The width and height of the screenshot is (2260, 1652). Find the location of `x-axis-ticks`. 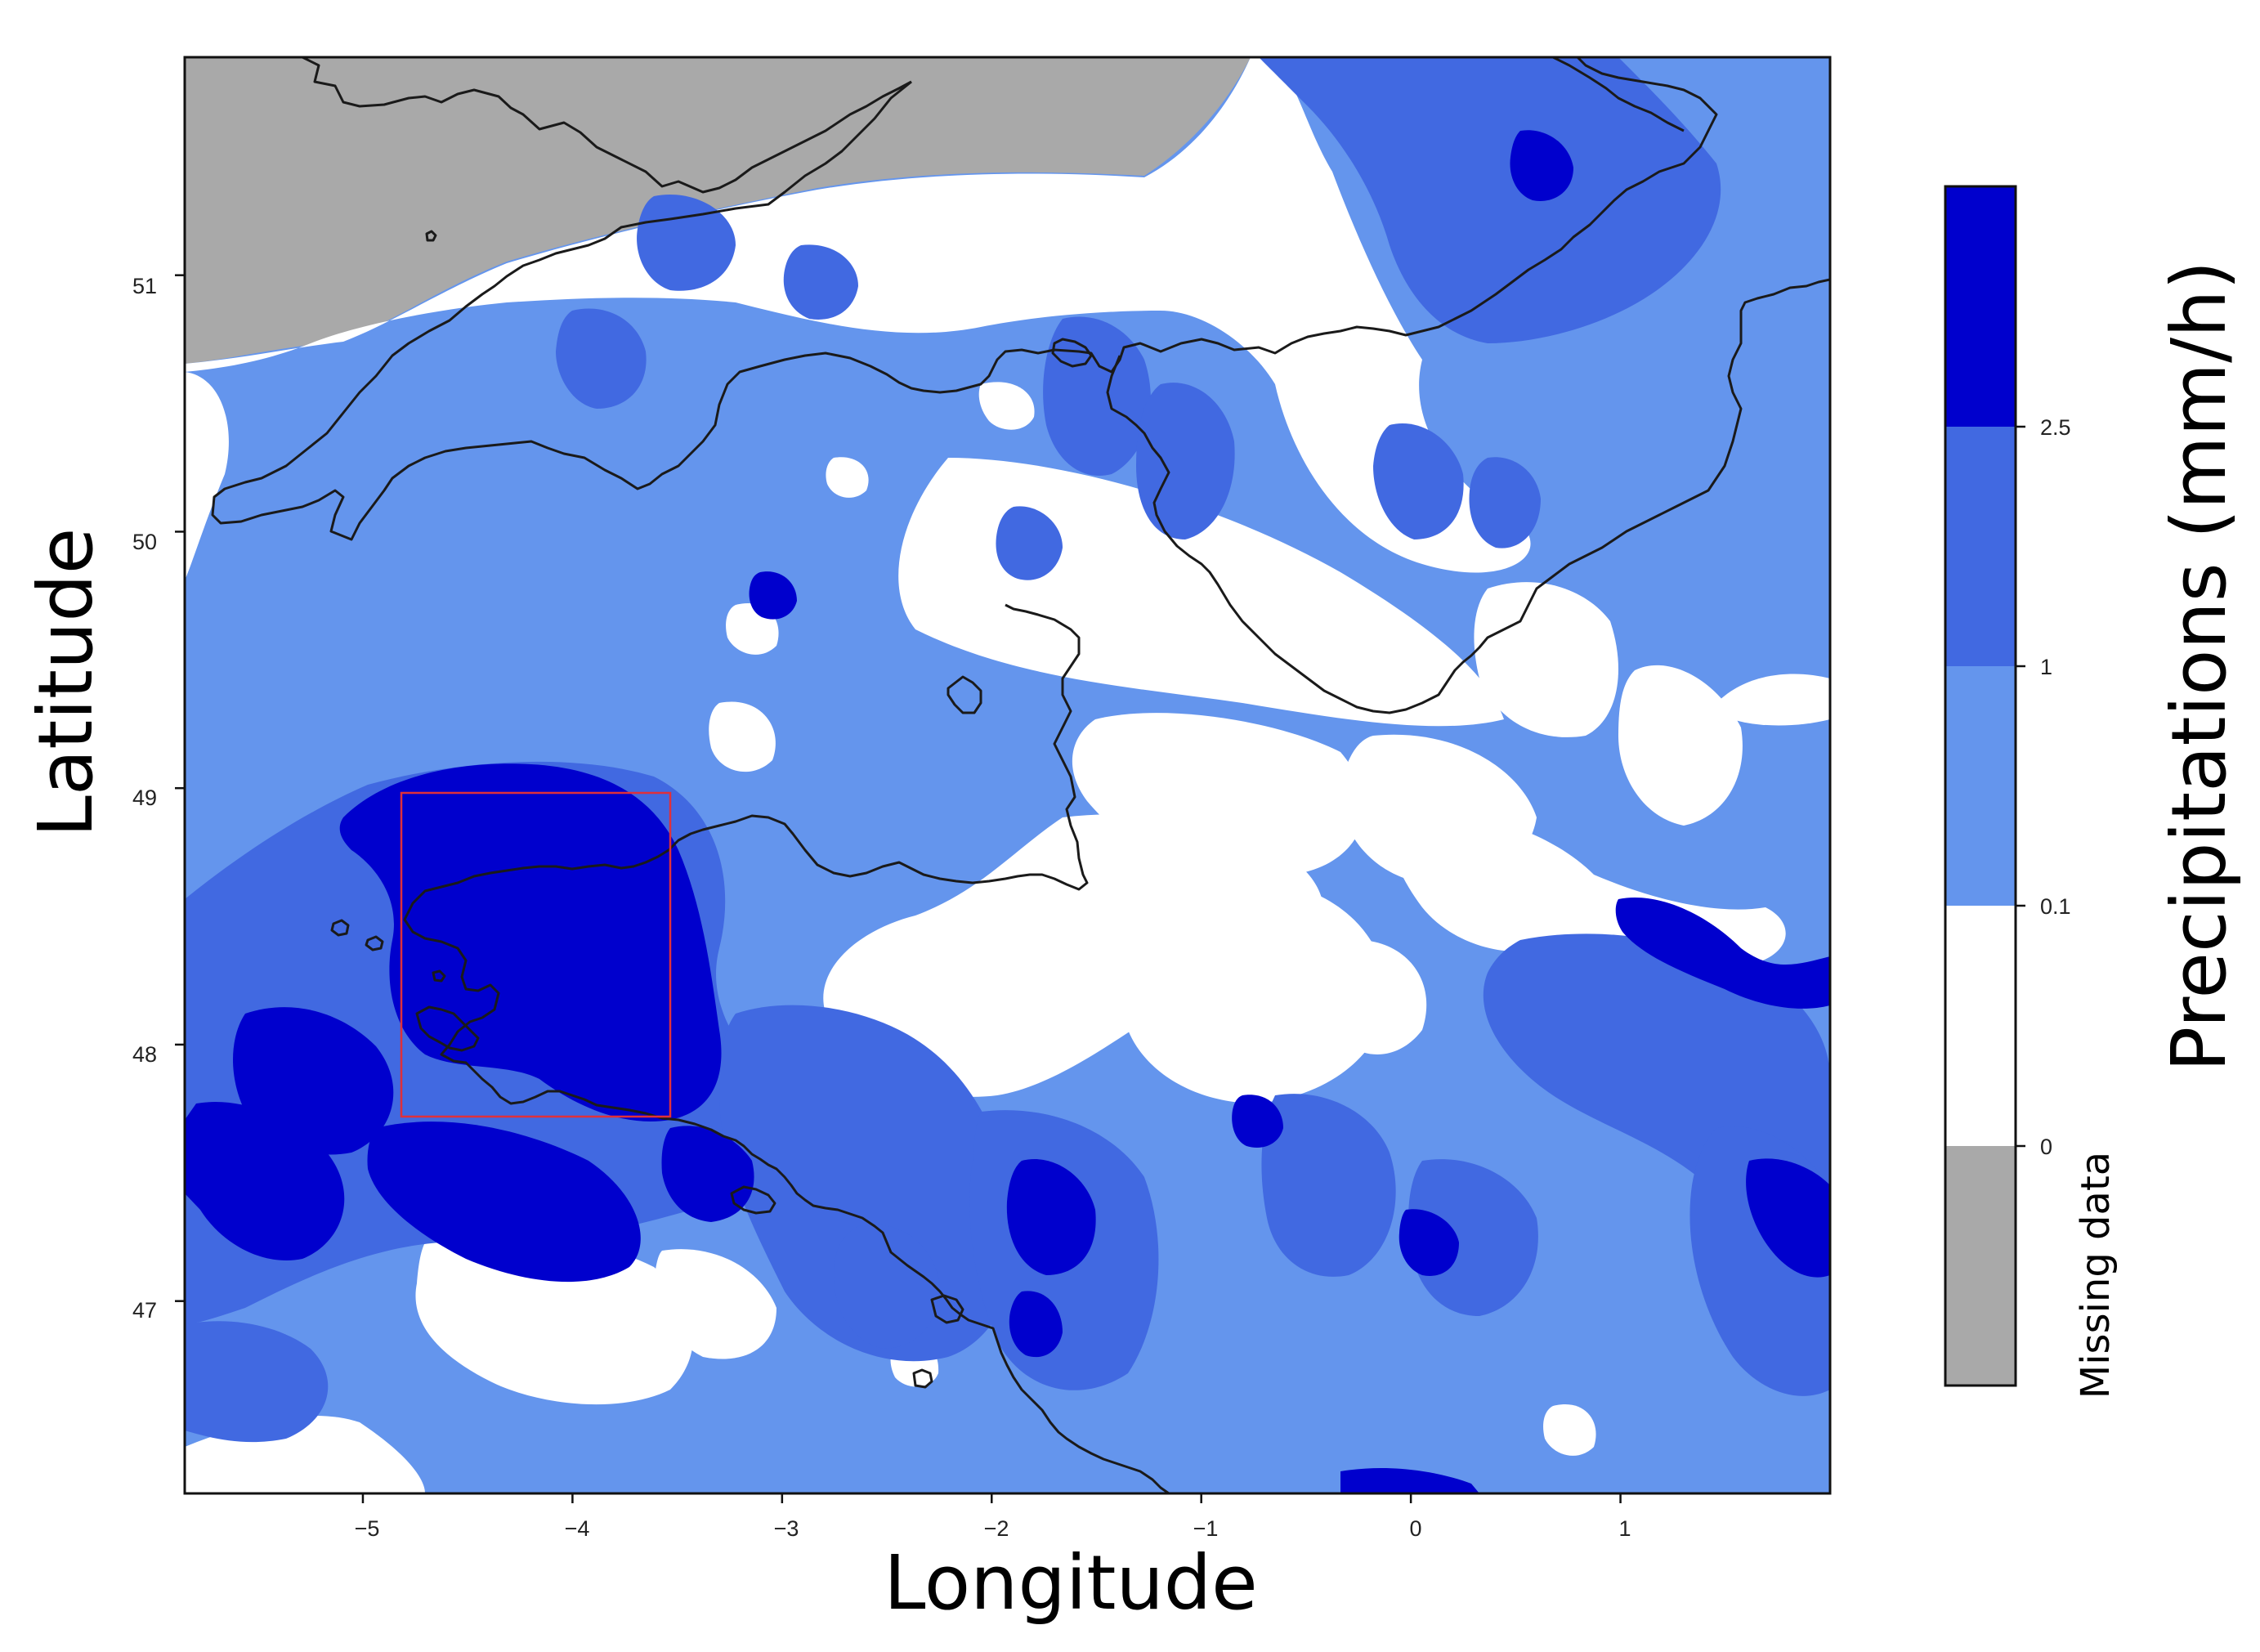

x-axis-ticks is located at coordinates (992, 1498).